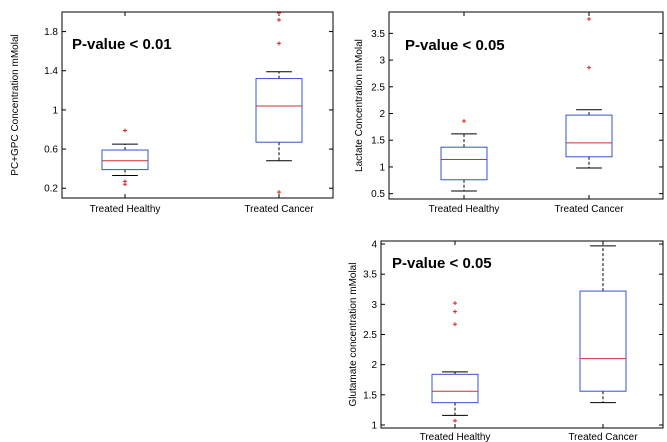 This screenshot has height=442, width=667. I want to click on y-tick-label: 4, so click(374, 245).